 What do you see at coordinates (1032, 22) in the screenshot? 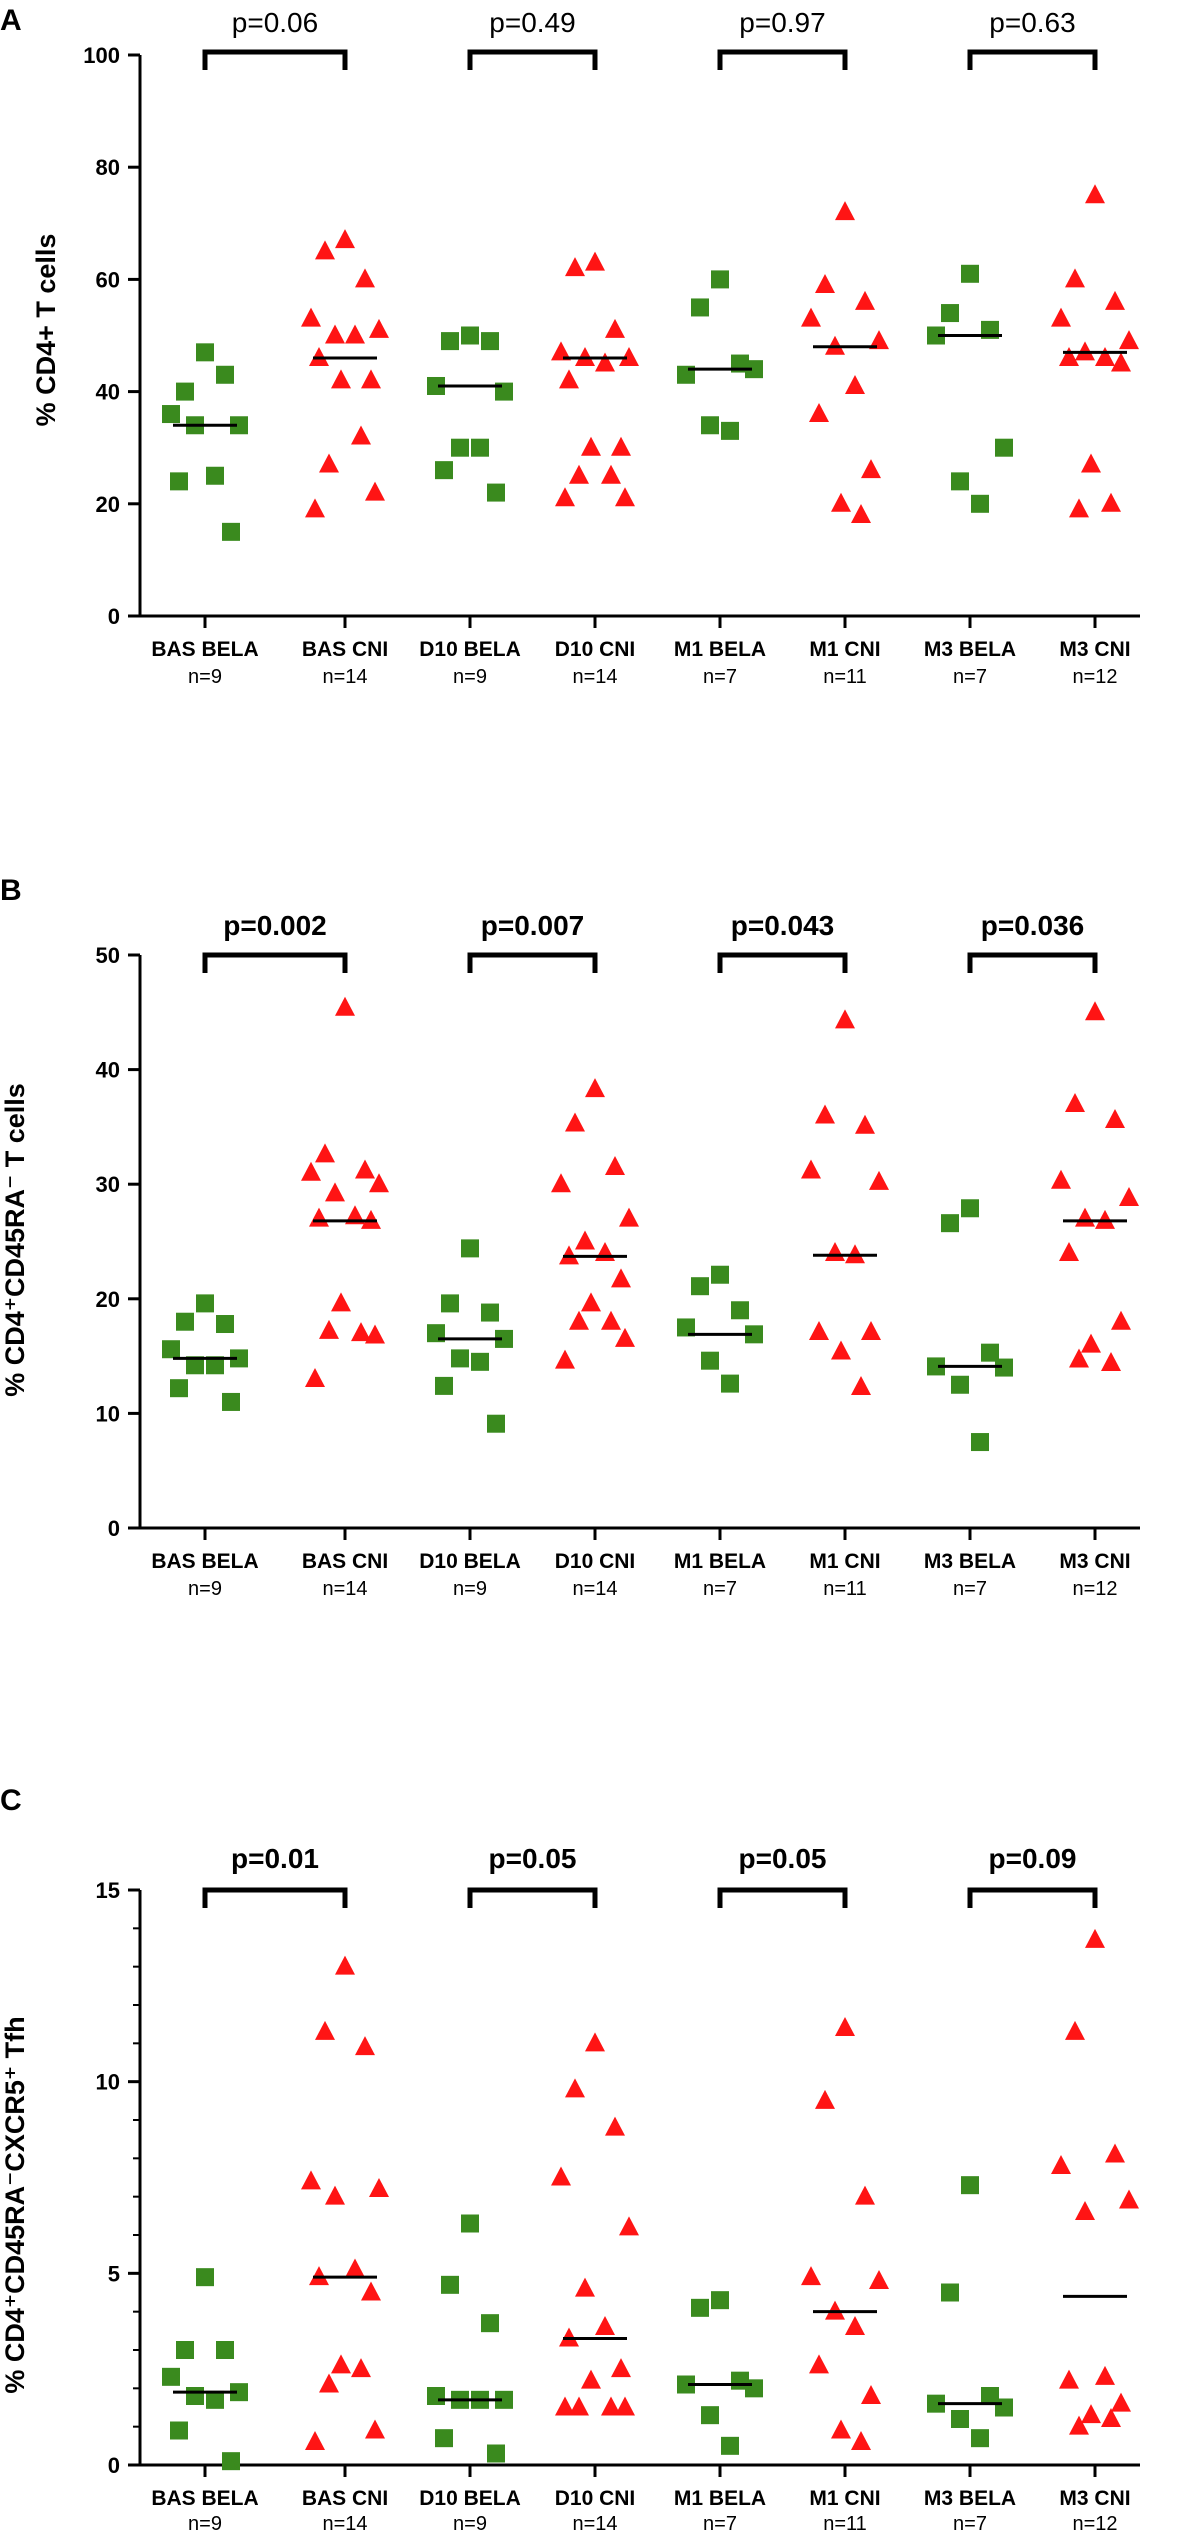
I see `p-value-label: p=0.63` at bounding box center [1032, 22].